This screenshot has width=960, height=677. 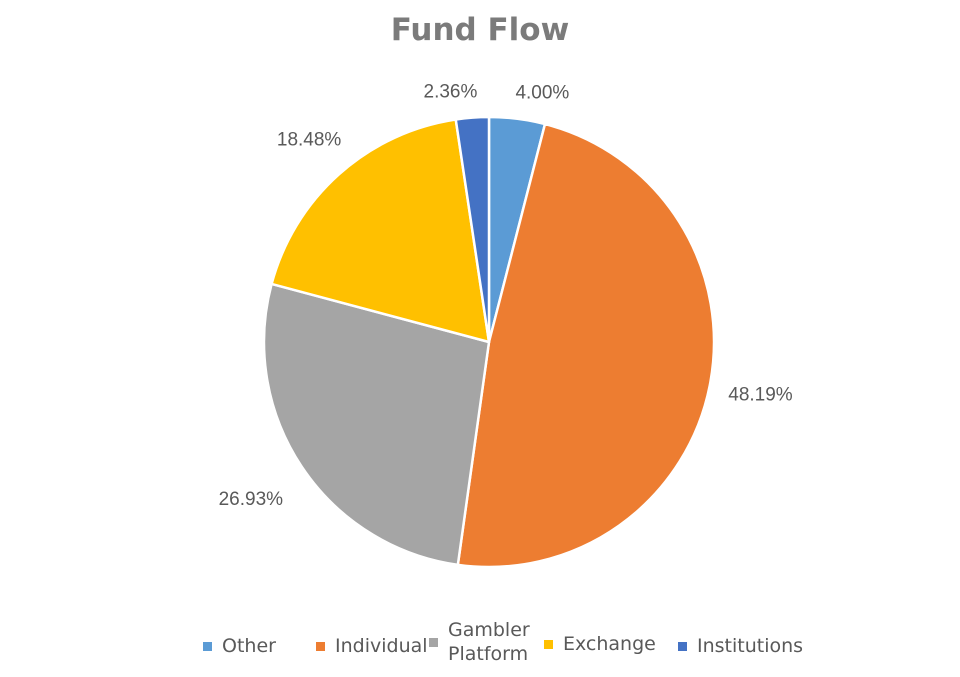 What do you see at coordinates (309, 140) in the screenshot?
I see `data-label-exchange: 18.48%` at bounding box center [309, 140].